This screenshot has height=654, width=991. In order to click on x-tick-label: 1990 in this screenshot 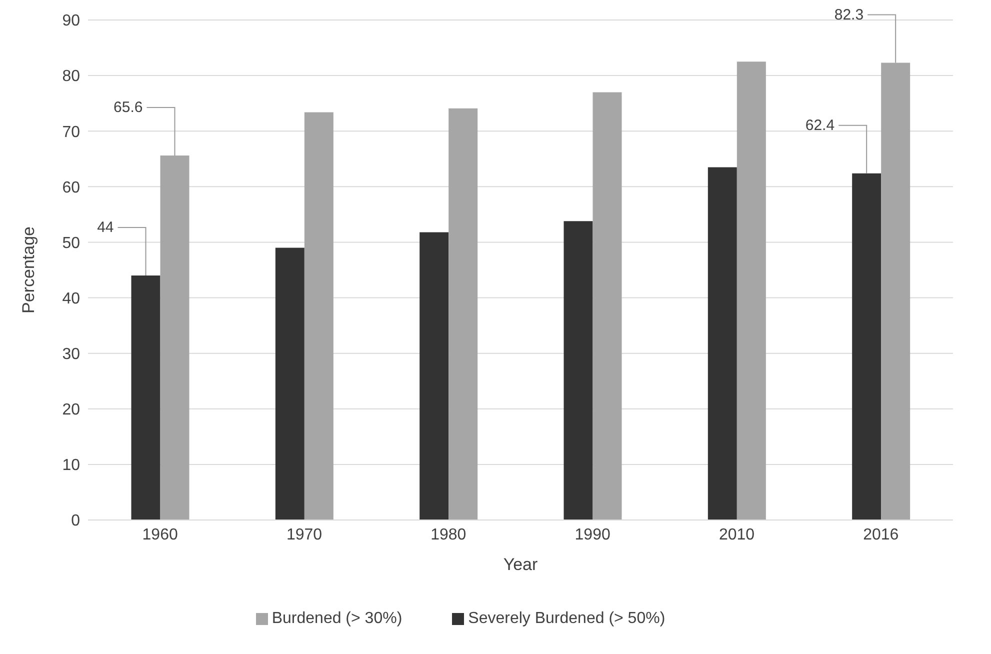, I will do `click(592, 535)`.